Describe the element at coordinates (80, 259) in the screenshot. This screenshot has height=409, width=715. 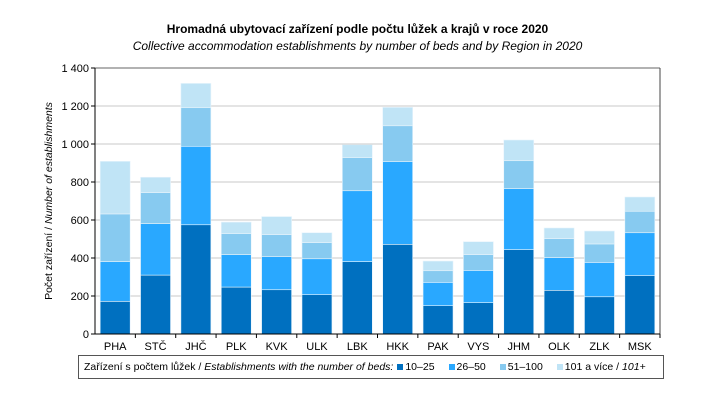
I see `y-tick-label: 400` at that location.